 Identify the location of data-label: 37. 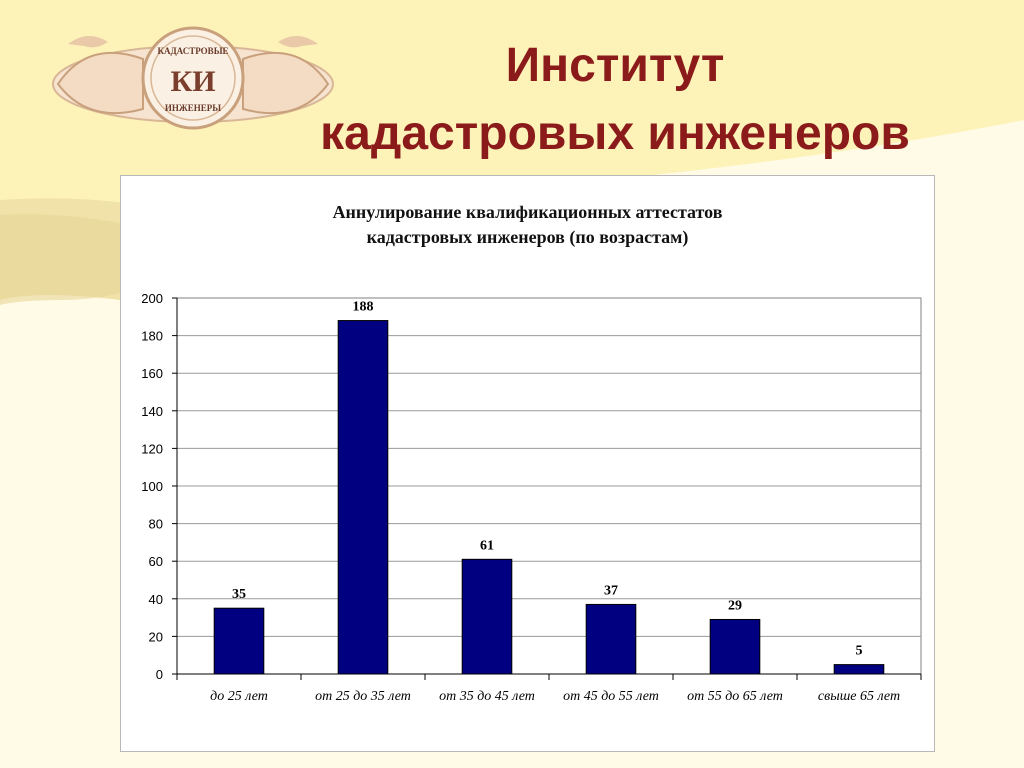
(611, 590).